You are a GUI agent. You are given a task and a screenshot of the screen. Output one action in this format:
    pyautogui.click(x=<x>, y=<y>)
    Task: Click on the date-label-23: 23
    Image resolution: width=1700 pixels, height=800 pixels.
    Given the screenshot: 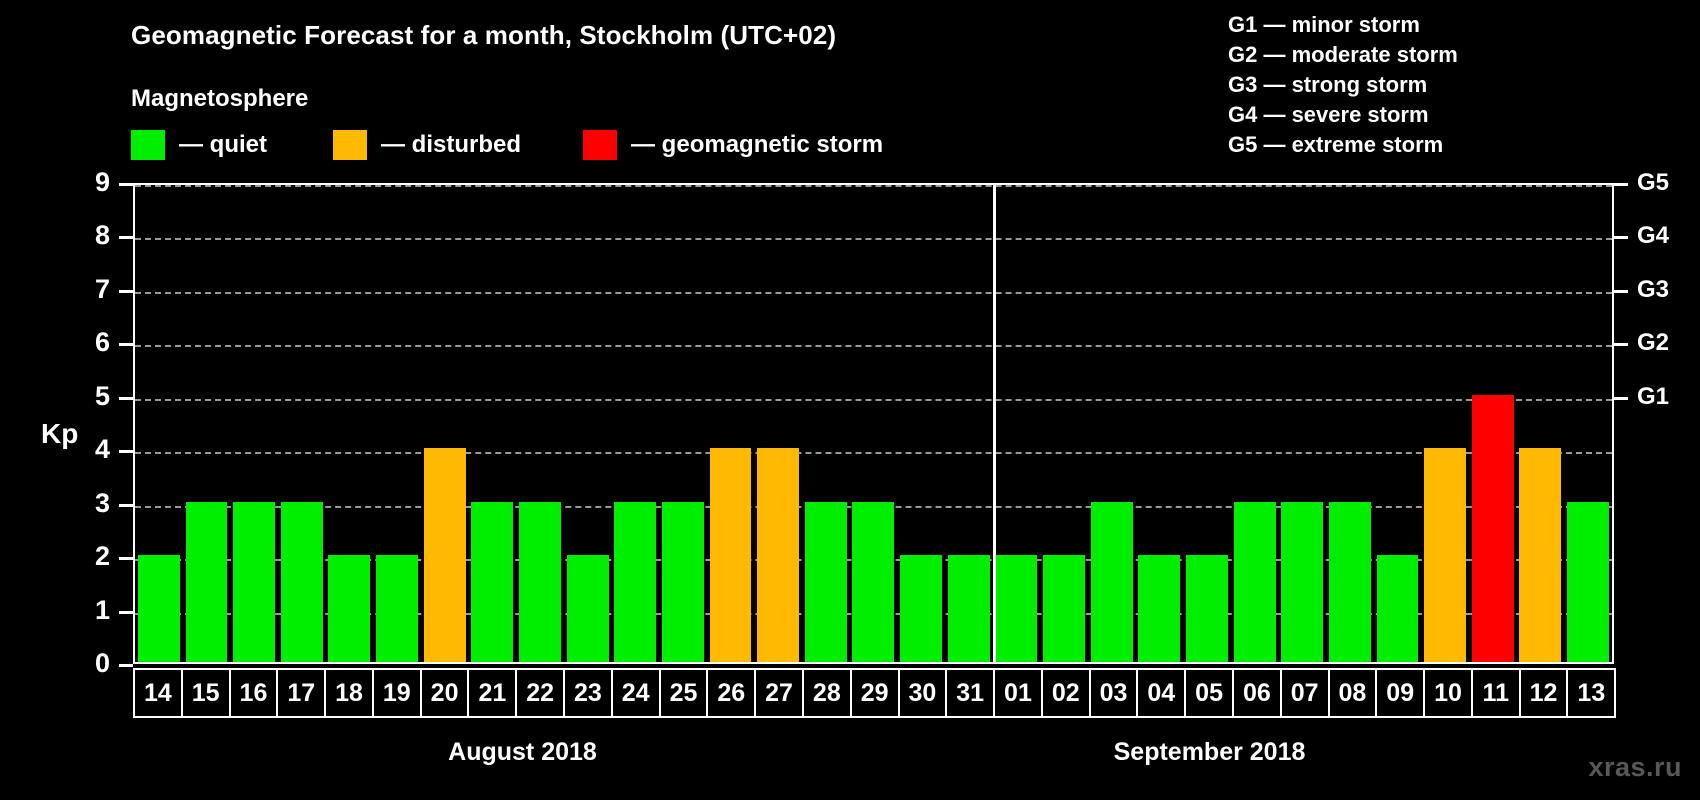 What is the action you would take?
    pyautogui.click(x=588, y=693)
    